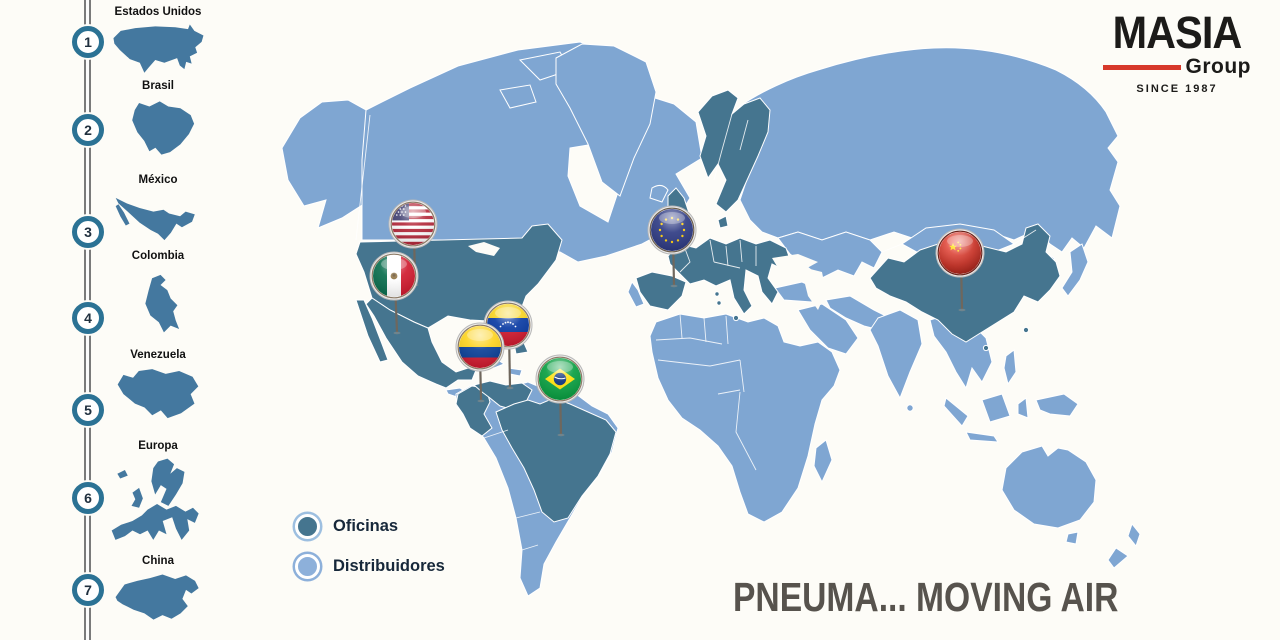  Describe the element at coordinates (158, 12) in the screenshot. I see `sidebar-country-label: Estados Unidos` at that location.